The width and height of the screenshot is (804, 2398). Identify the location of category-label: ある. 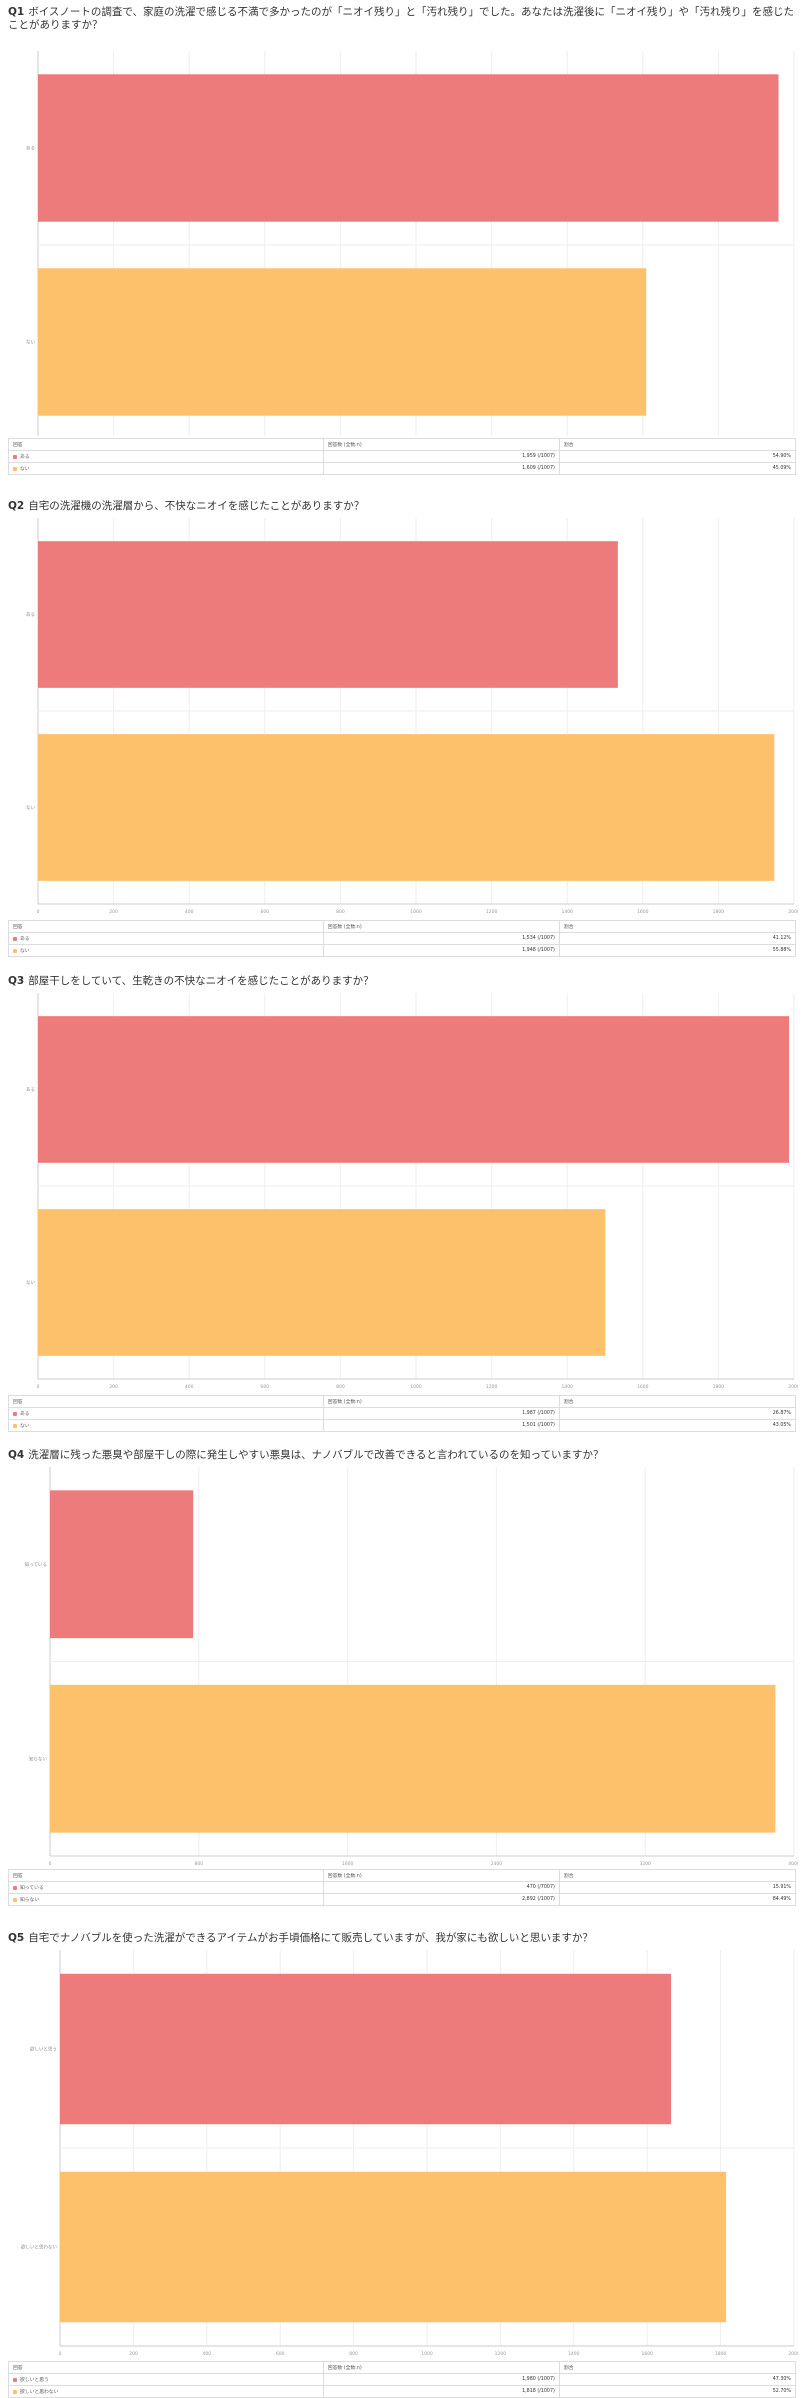
(30, 1090).